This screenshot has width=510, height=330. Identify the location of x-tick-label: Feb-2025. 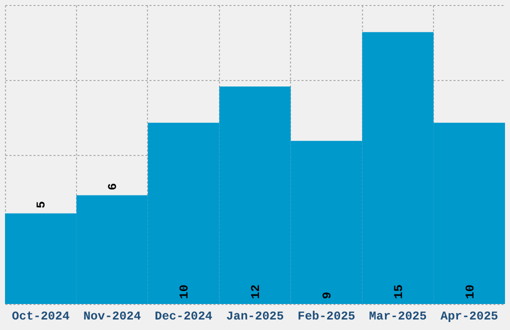
(327, 317).